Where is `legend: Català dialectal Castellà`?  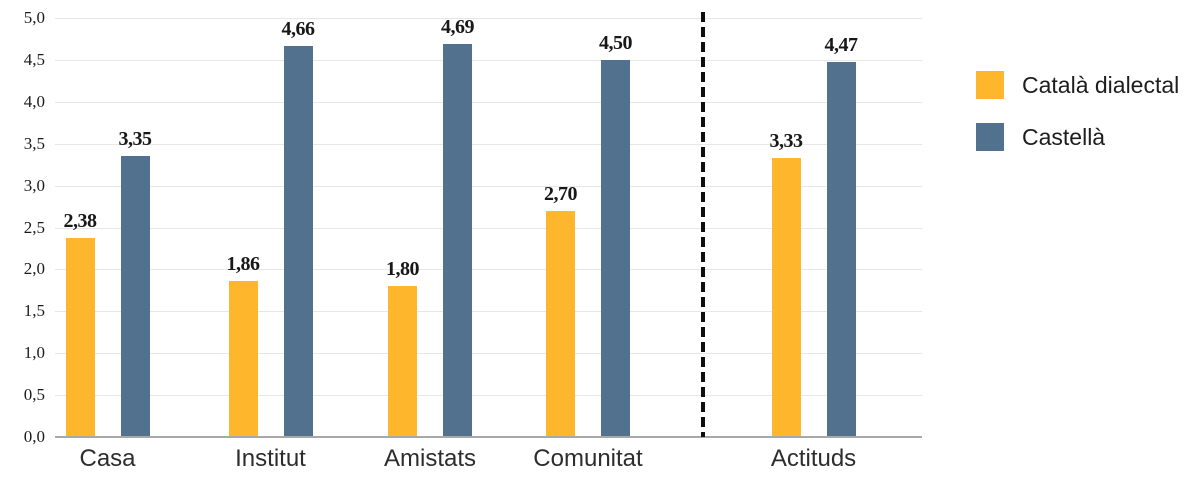 legend: Català dialectal Castellà is located at coordinates (1077, 123).